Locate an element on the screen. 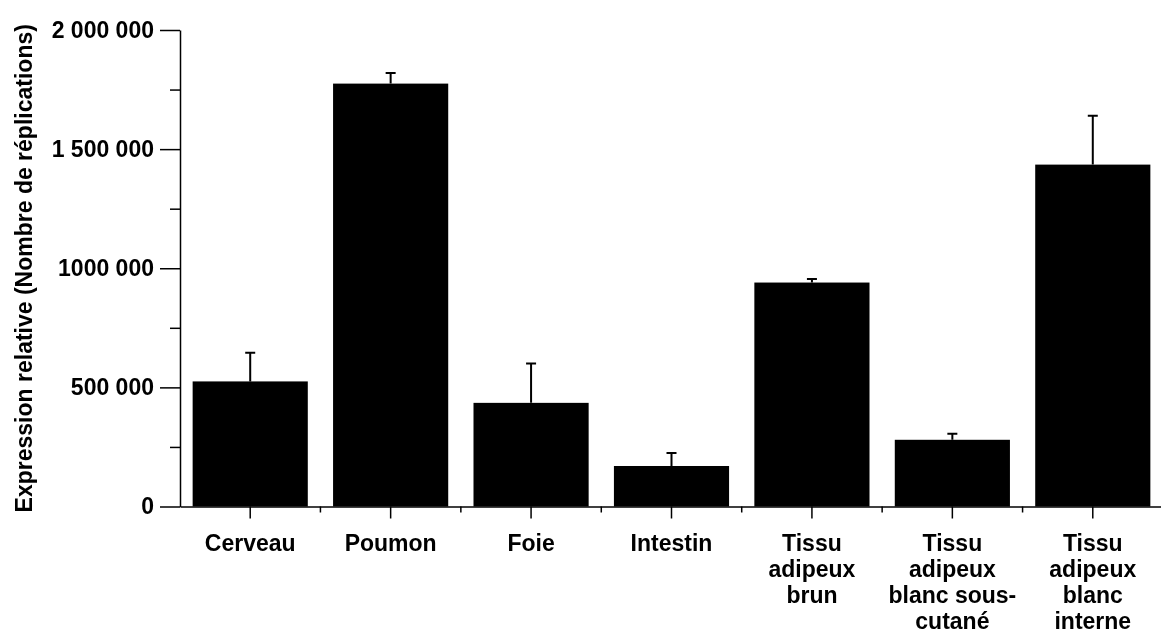 The image size is (1161, 634). x-tick-label: Intestin is located at coordinates (671, 543).